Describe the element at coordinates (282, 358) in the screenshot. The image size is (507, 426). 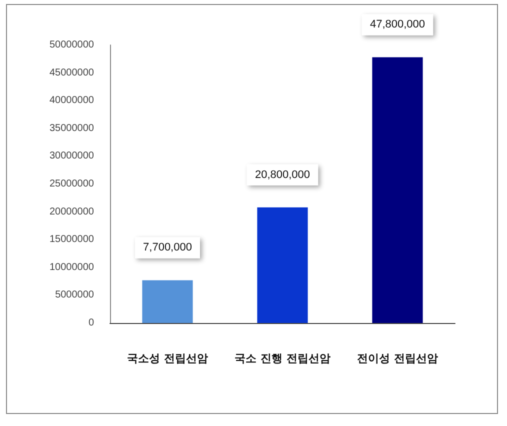
I see `x-tick-label: 국소 진행 전립선암` at that location.